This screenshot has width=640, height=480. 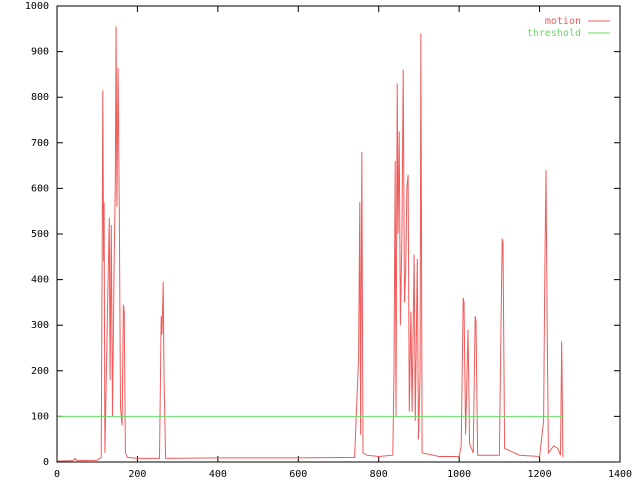 What do you see at coordinates (40, 371) in the screenshot?
I see `y-tick-label: 200` at bounding box center [40, 371].